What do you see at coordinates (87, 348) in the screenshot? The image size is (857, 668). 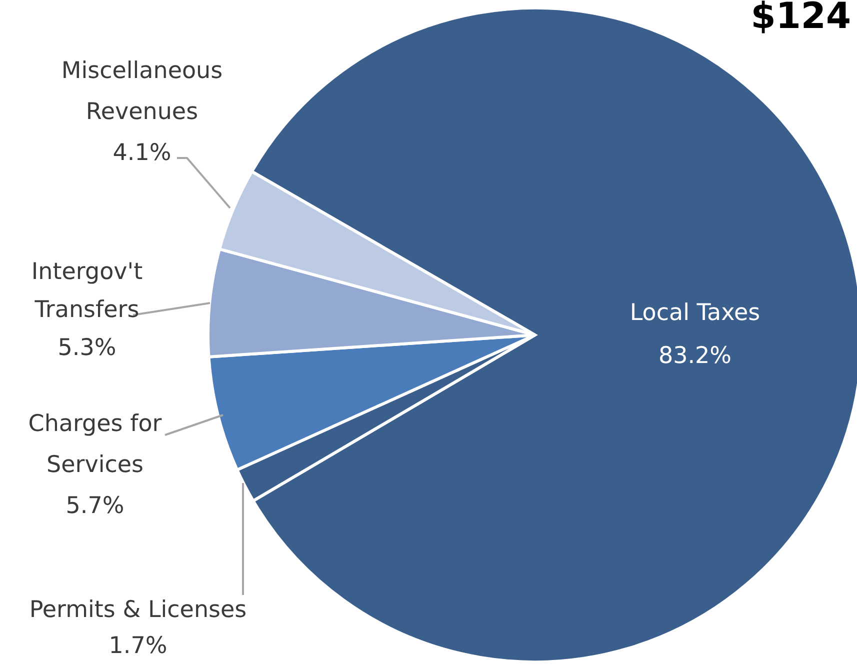 I see `data-label: 5.3%` at bounding box center [87, 348].